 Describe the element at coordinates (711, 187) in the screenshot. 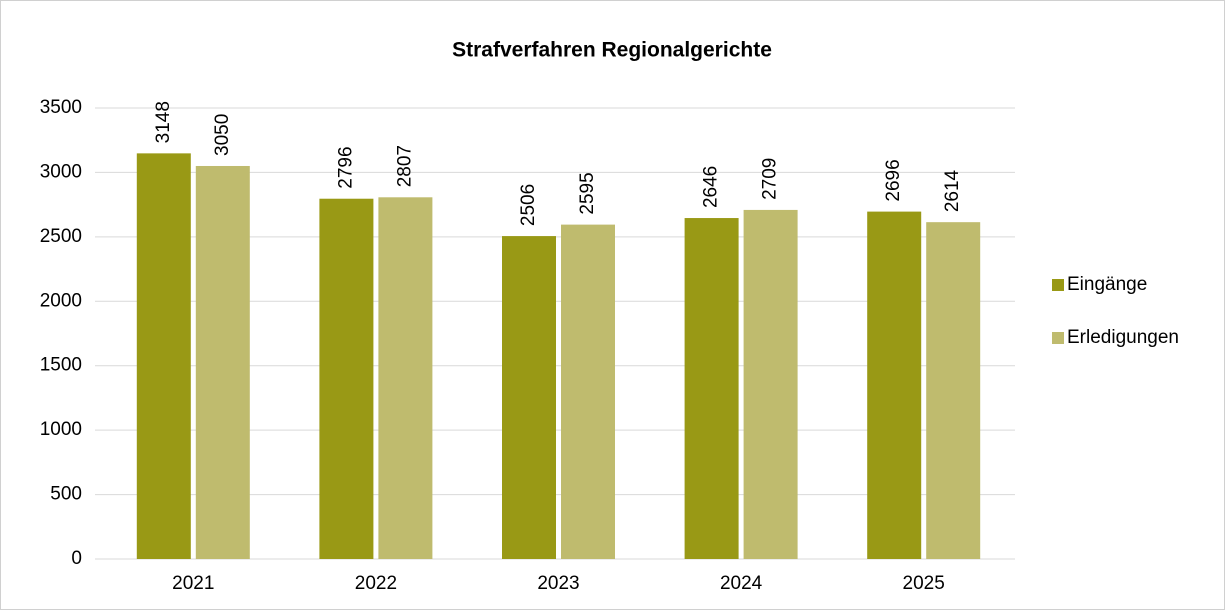

I see `value-label: 2646` at that location.